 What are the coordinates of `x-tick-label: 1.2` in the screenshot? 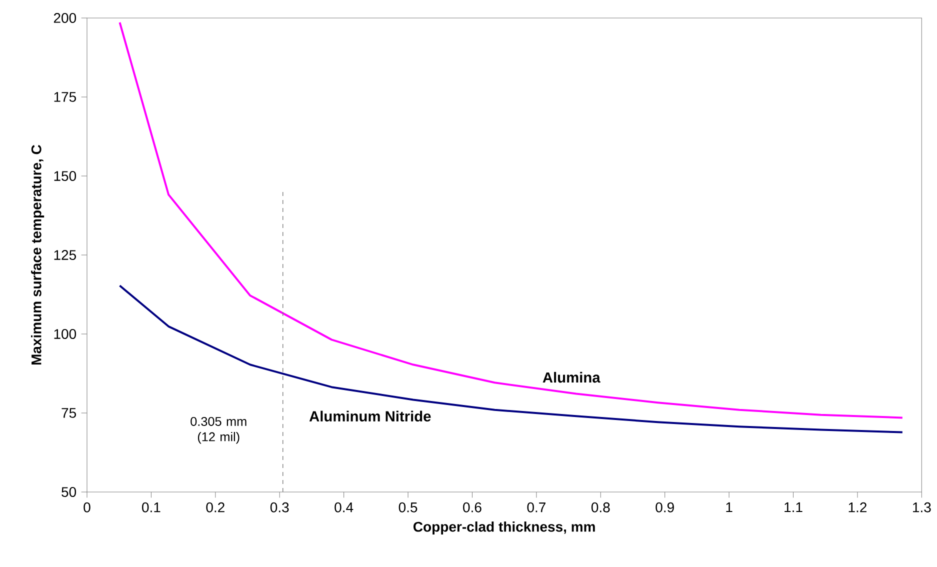 It's located at (857, 507).